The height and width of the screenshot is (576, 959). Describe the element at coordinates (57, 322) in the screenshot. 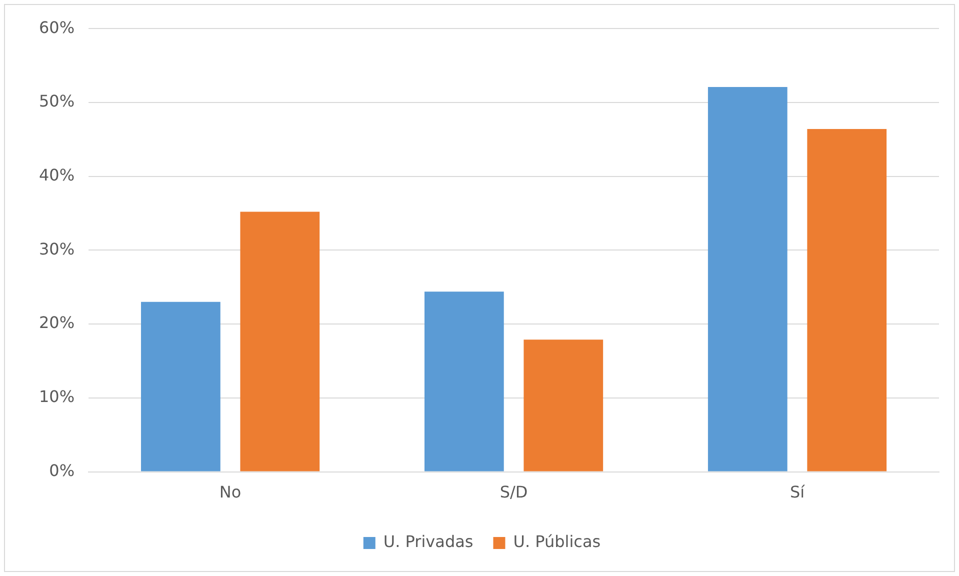

I see `y-tick-label: 20%` at that location.